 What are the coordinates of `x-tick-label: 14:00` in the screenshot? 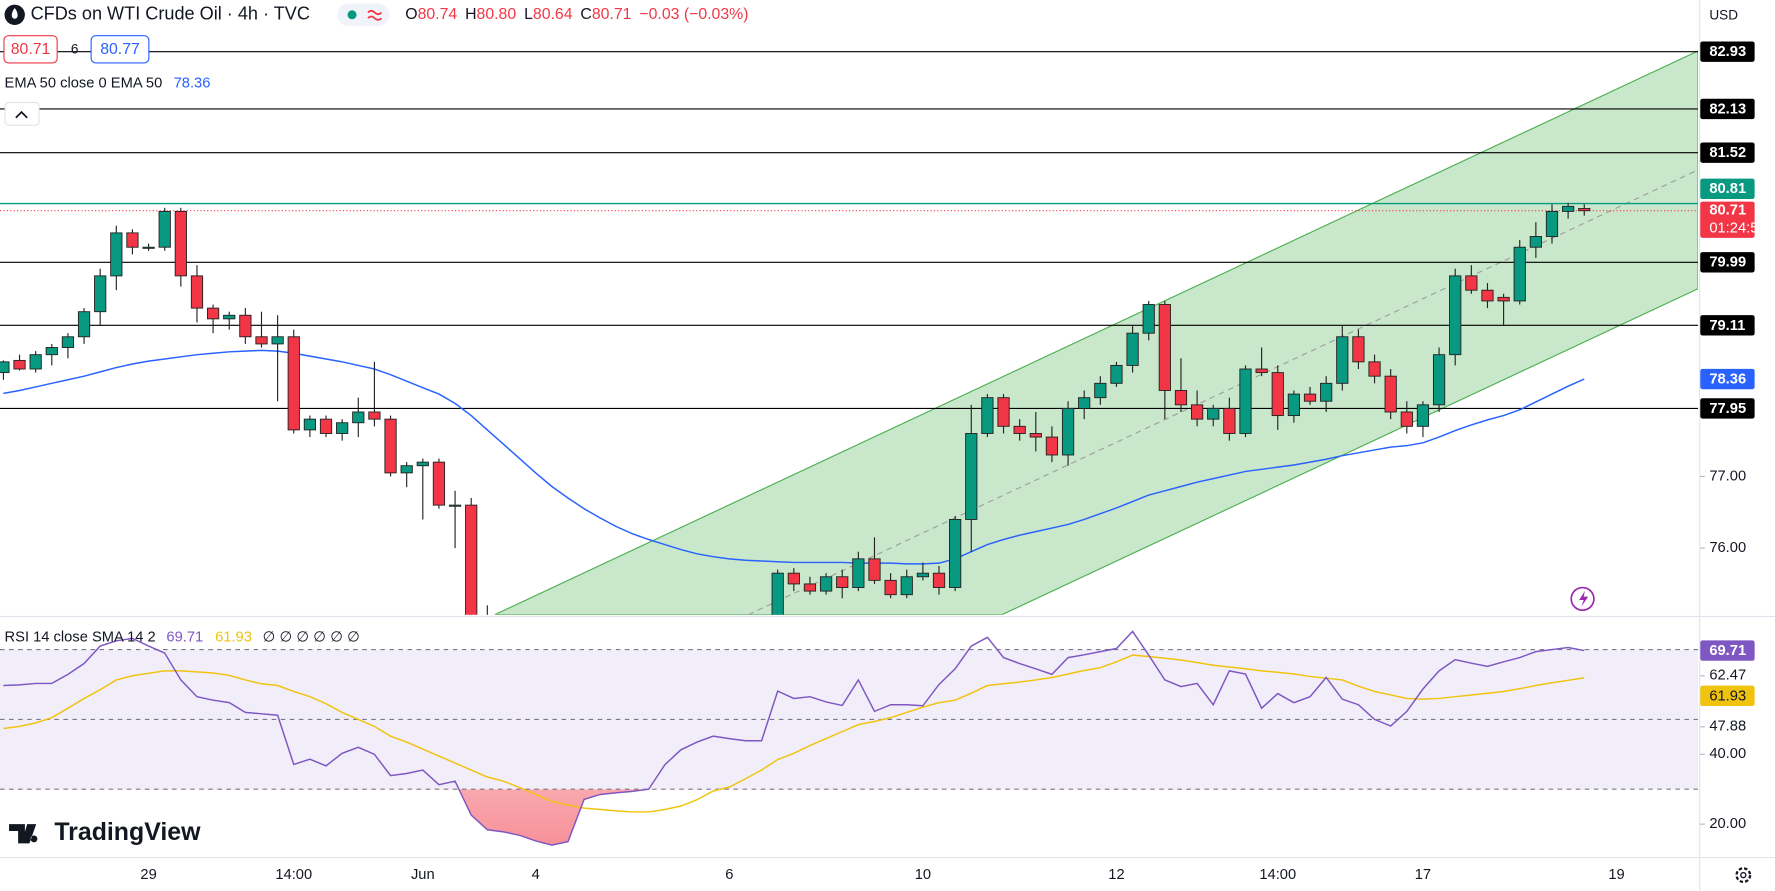 It's located at (293, 875).